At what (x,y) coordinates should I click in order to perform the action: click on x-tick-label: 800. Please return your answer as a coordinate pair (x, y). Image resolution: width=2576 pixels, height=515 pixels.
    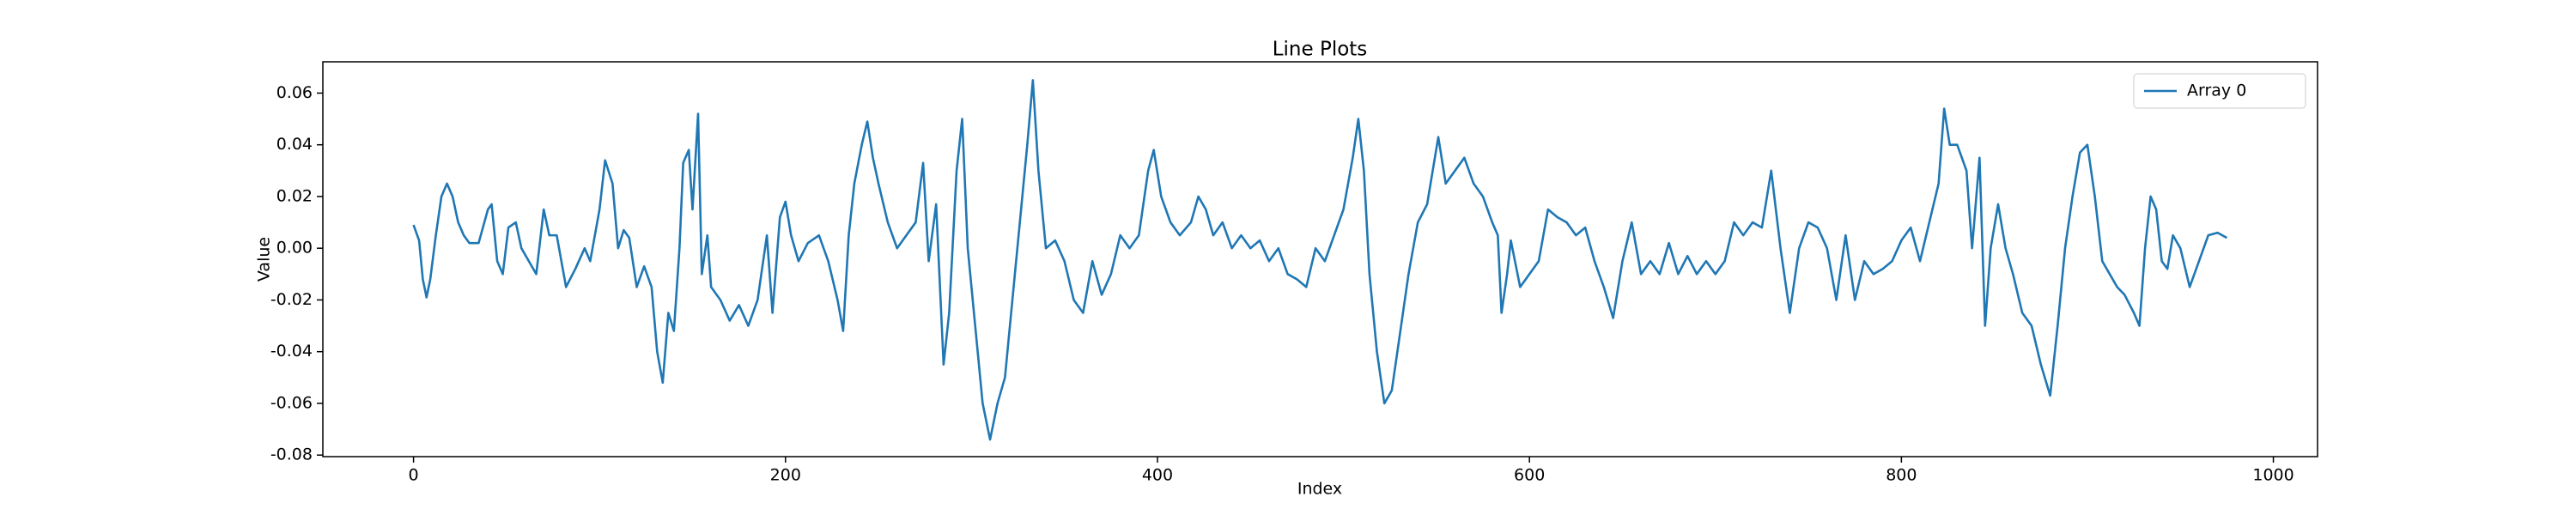
    Looking at the image, I should click on (1902, 475).